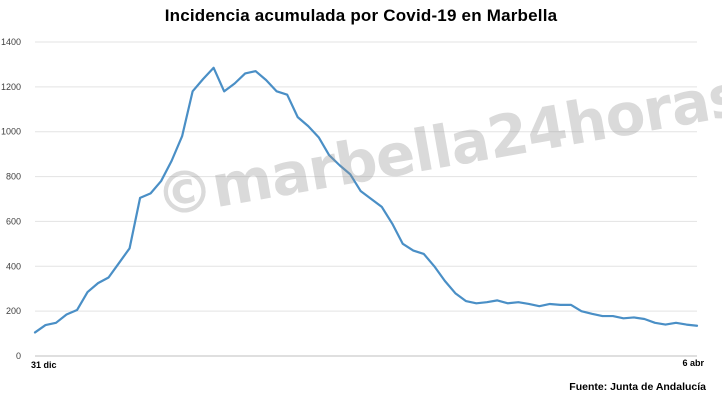 This screenshot has width=722, height=417. What do you see at coordinates (18, 356) in the screenshot?
I see `y-tick-label-0: 0` at bounding box center [18, 356].